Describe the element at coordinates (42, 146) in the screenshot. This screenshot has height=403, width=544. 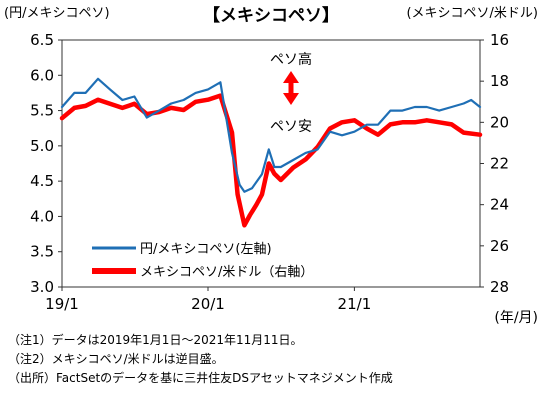
I see `left-tick-label: 5.0` at that location.